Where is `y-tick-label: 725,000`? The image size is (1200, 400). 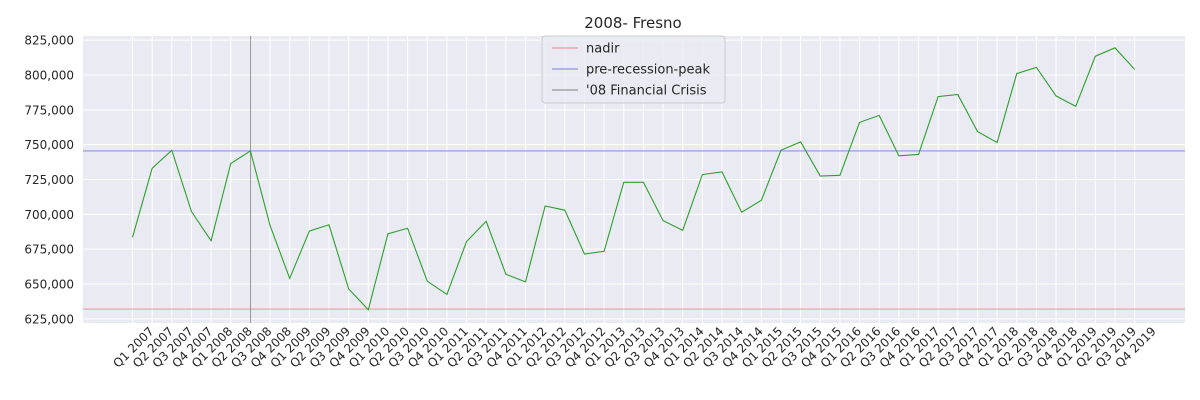 y-tick-label: 725,000 is located at coordinates (49, 180).